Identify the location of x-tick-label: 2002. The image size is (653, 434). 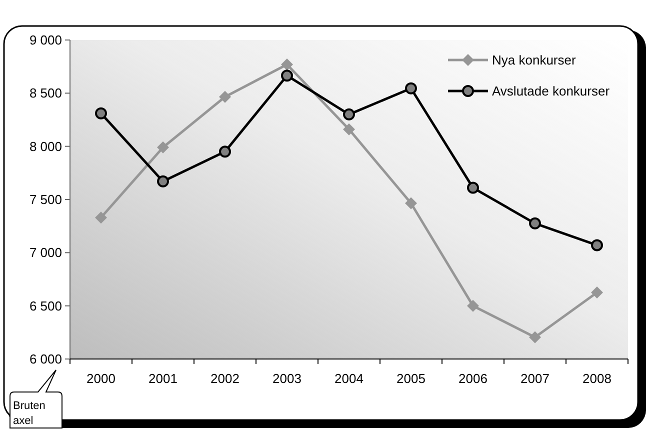
(225, 378).